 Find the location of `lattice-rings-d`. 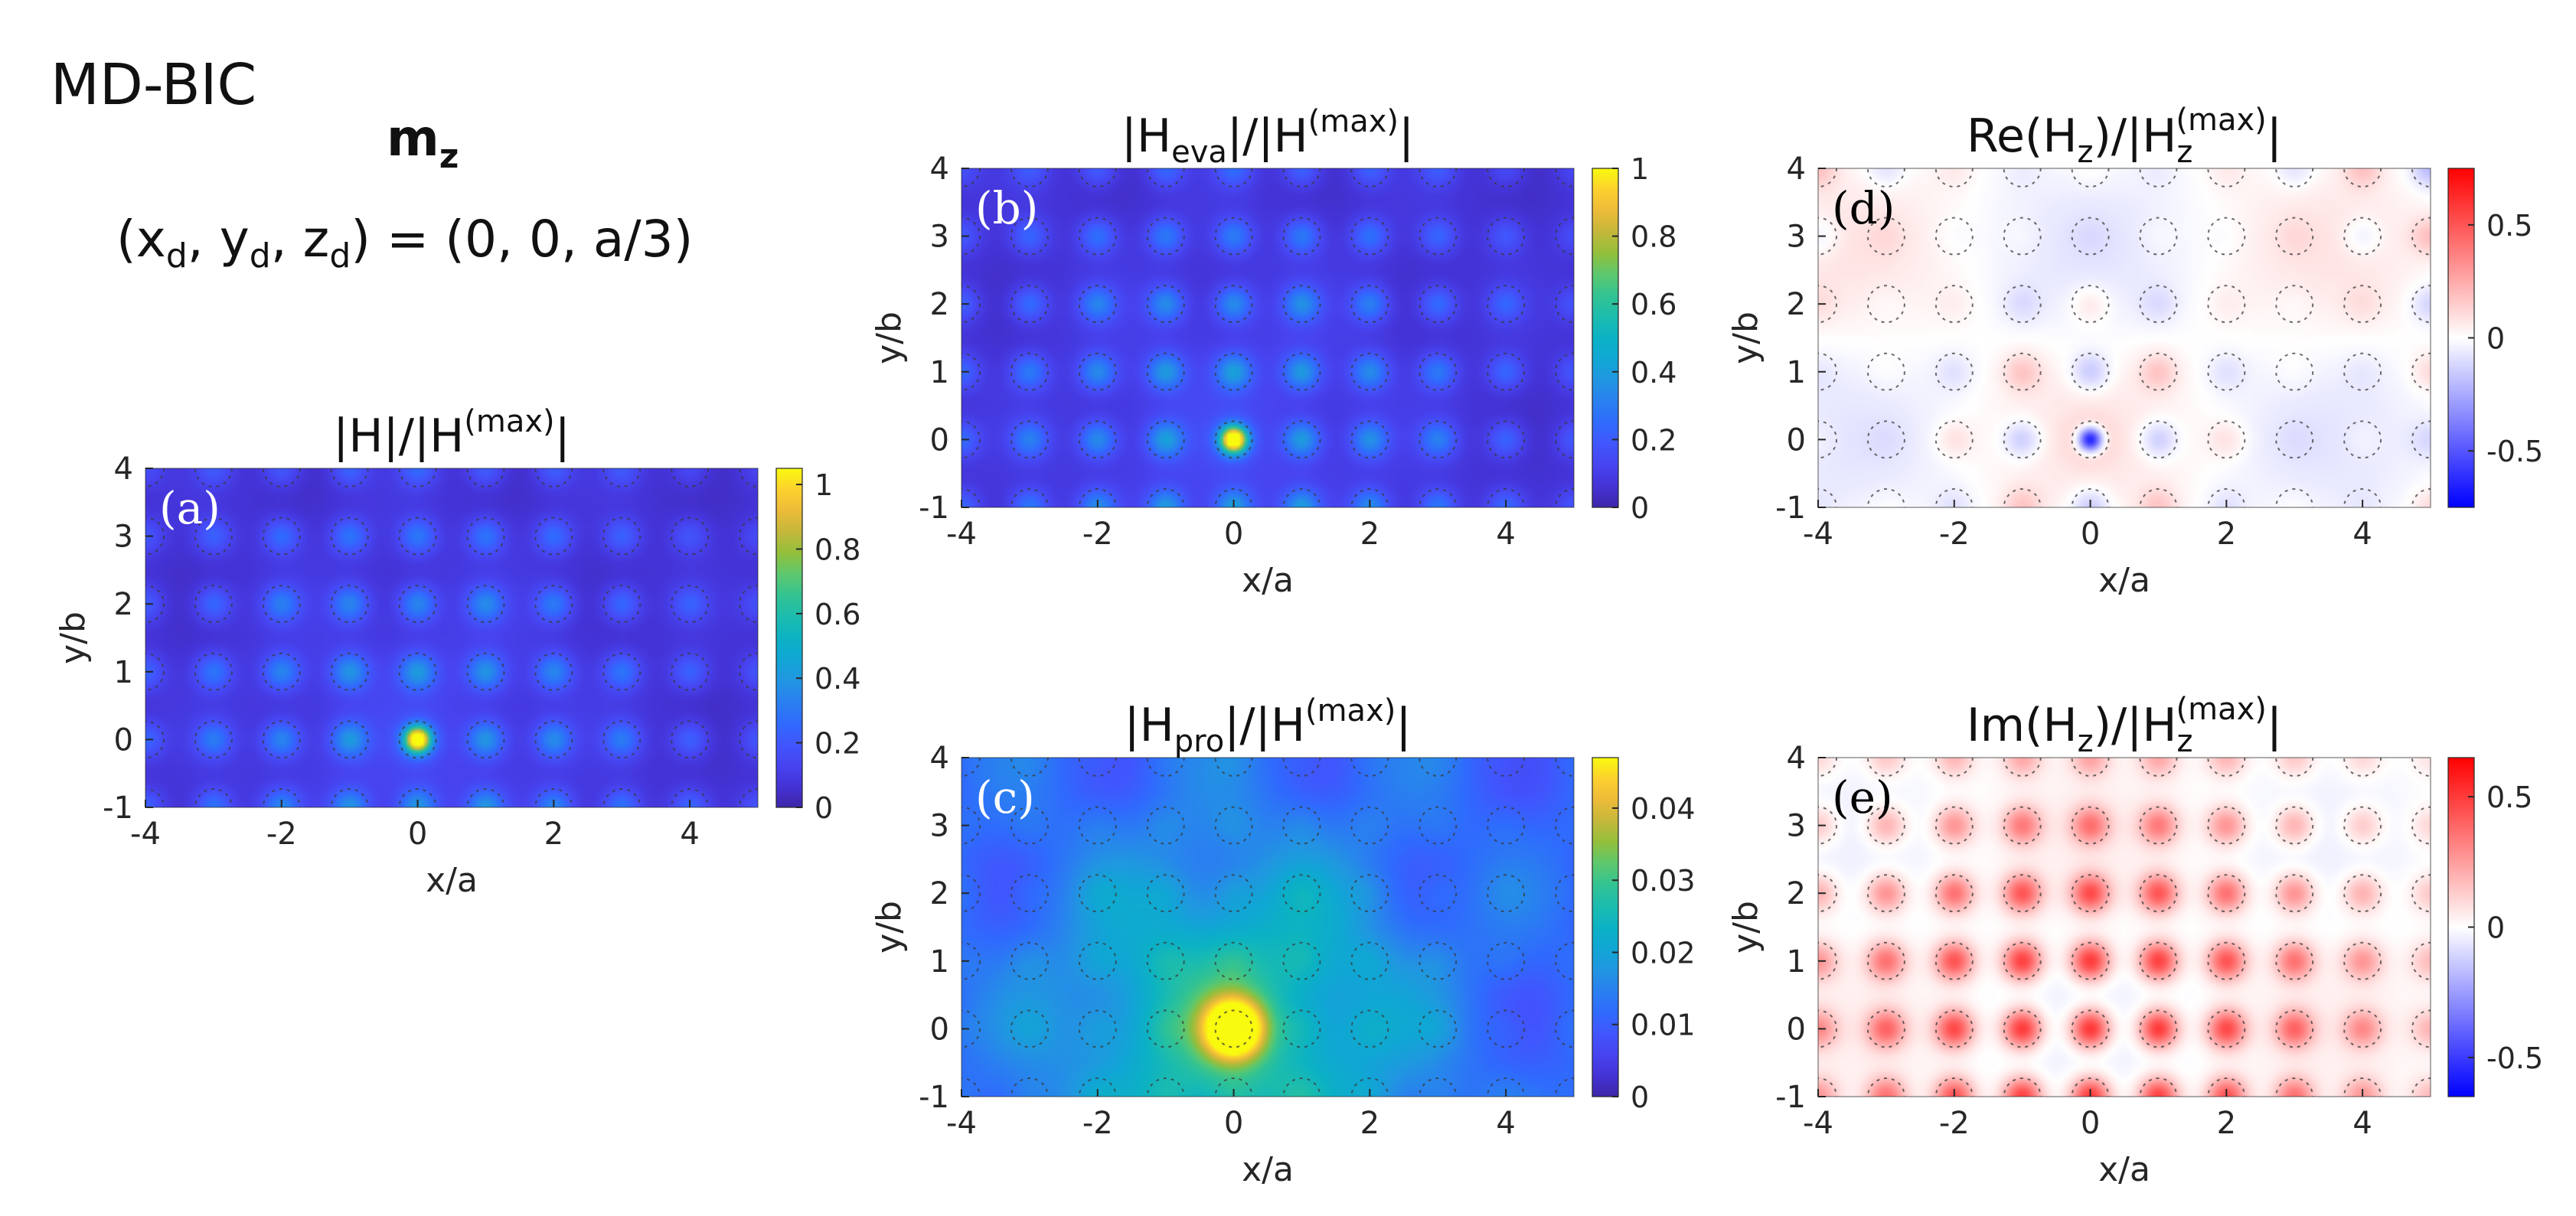

lattice-rings-d is located at coordinates (2124, 338).